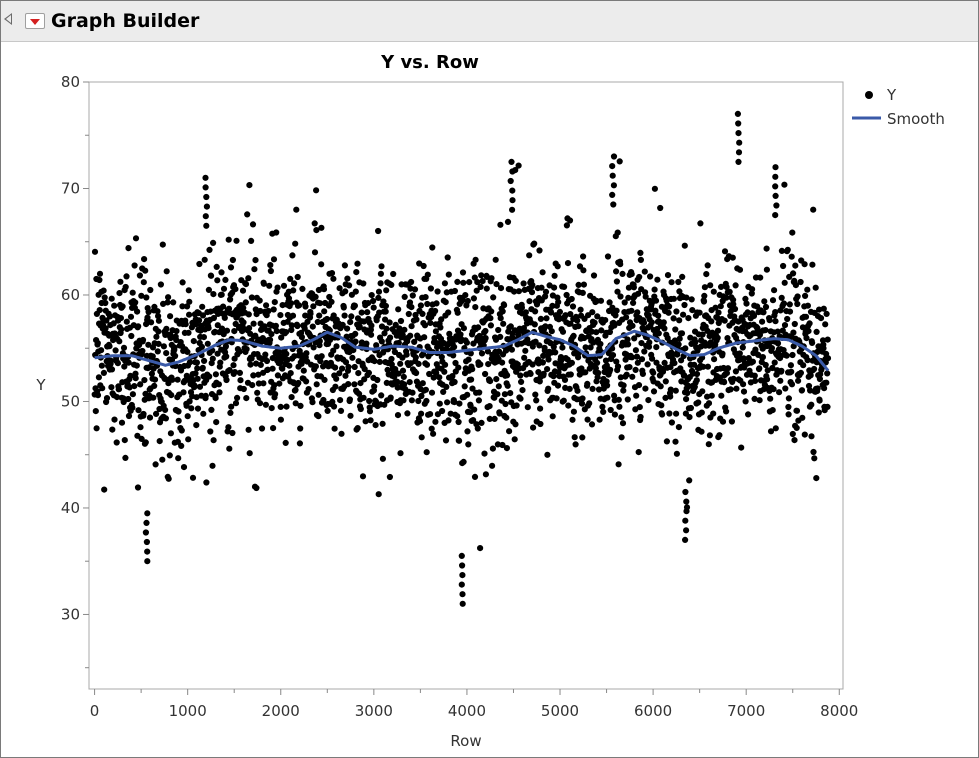 The image size is (979, 758). Describe the element at coordinates (839, 711) in the screenshot. I see `x-tick-label: 8000` at that location.